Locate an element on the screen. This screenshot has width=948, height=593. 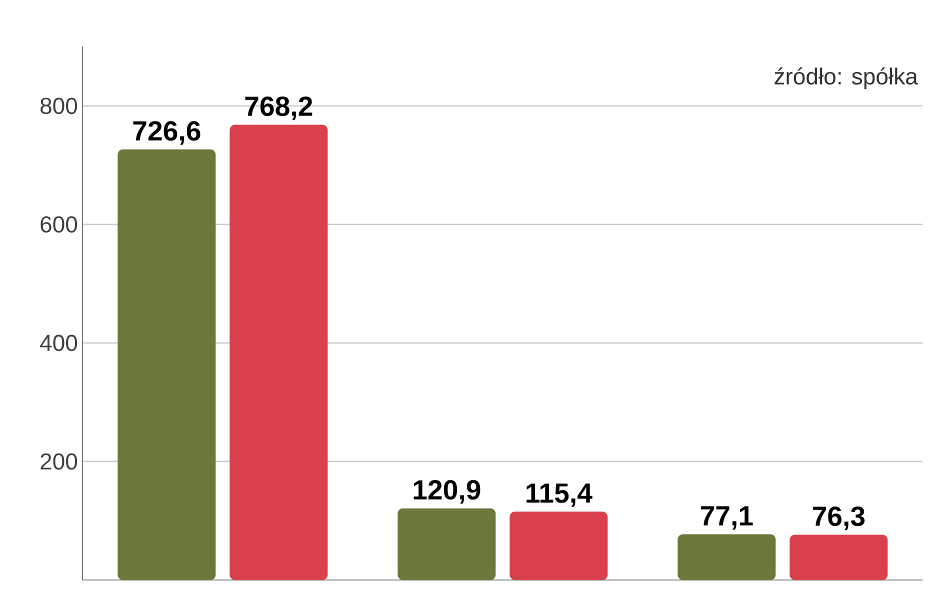
y-tick-label: 600 is located at coordinates (59, 224).